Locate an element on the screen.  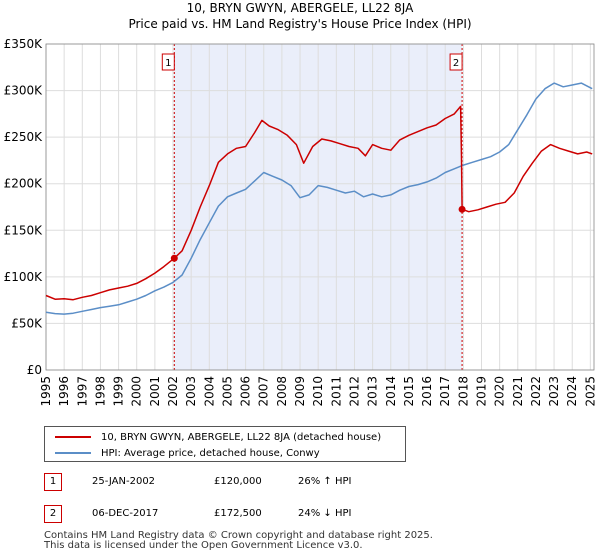
x-tick-label: 2013 is located at coordinates (373, 391).